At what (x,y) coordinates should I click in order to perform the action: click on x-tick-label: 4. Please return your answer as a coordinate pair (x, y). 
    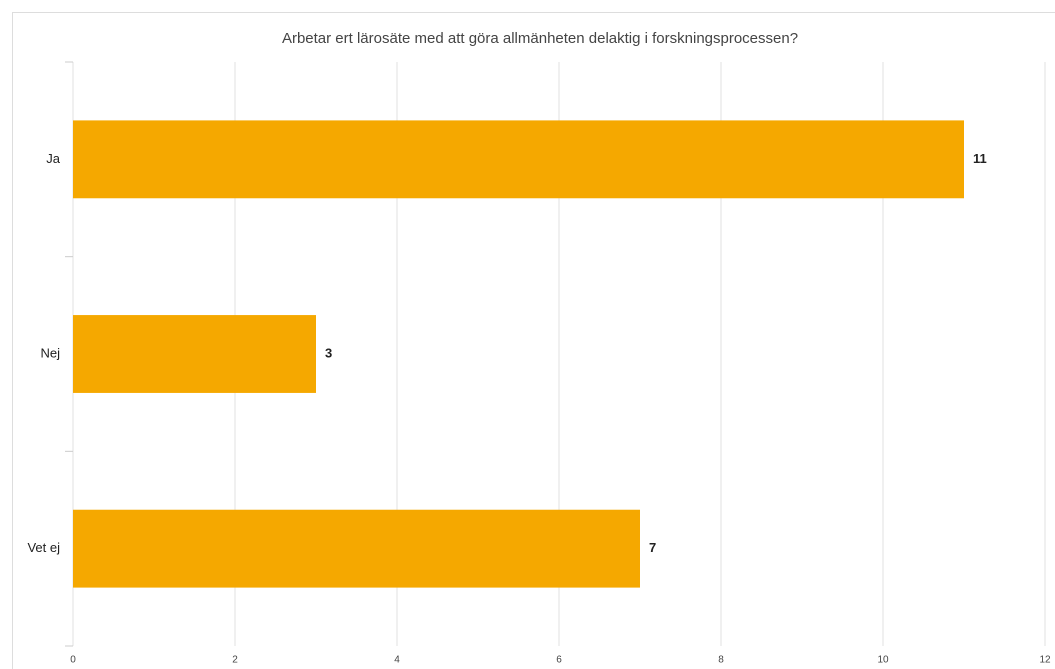
    Looking at the image, I should click on (397, 660).